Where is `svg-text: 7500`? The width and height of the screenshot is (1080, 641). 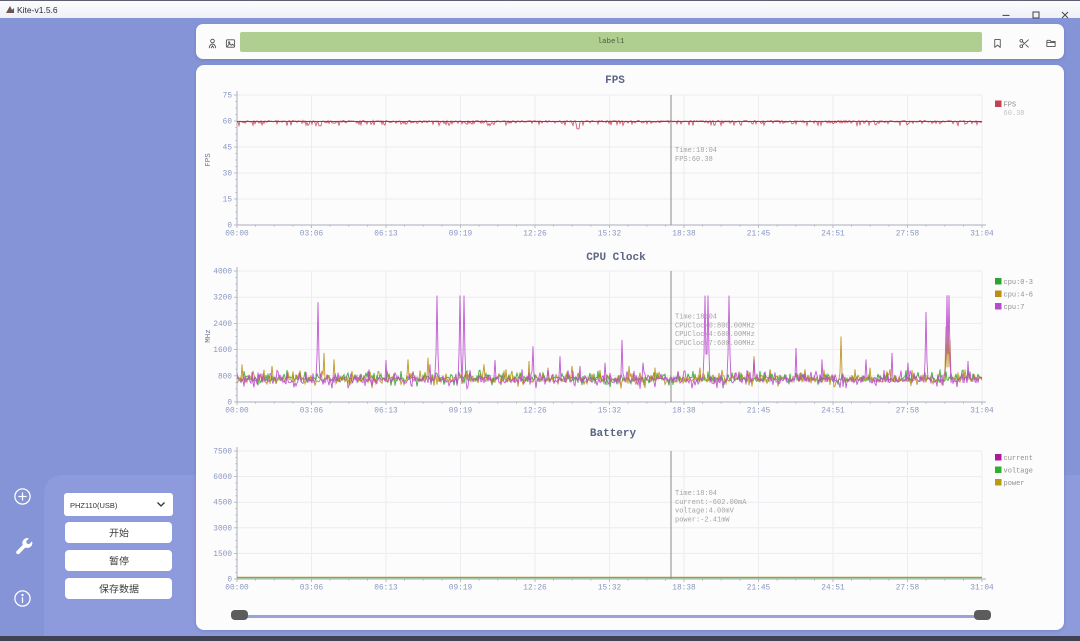 svg-text: 7500 is located at coordinates (222, 453).